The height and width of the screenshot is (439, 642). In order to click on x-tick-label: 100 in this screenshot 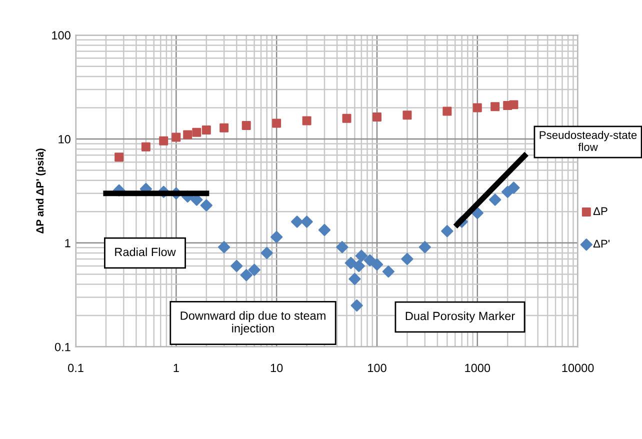, I will do `click(377, 368)`.